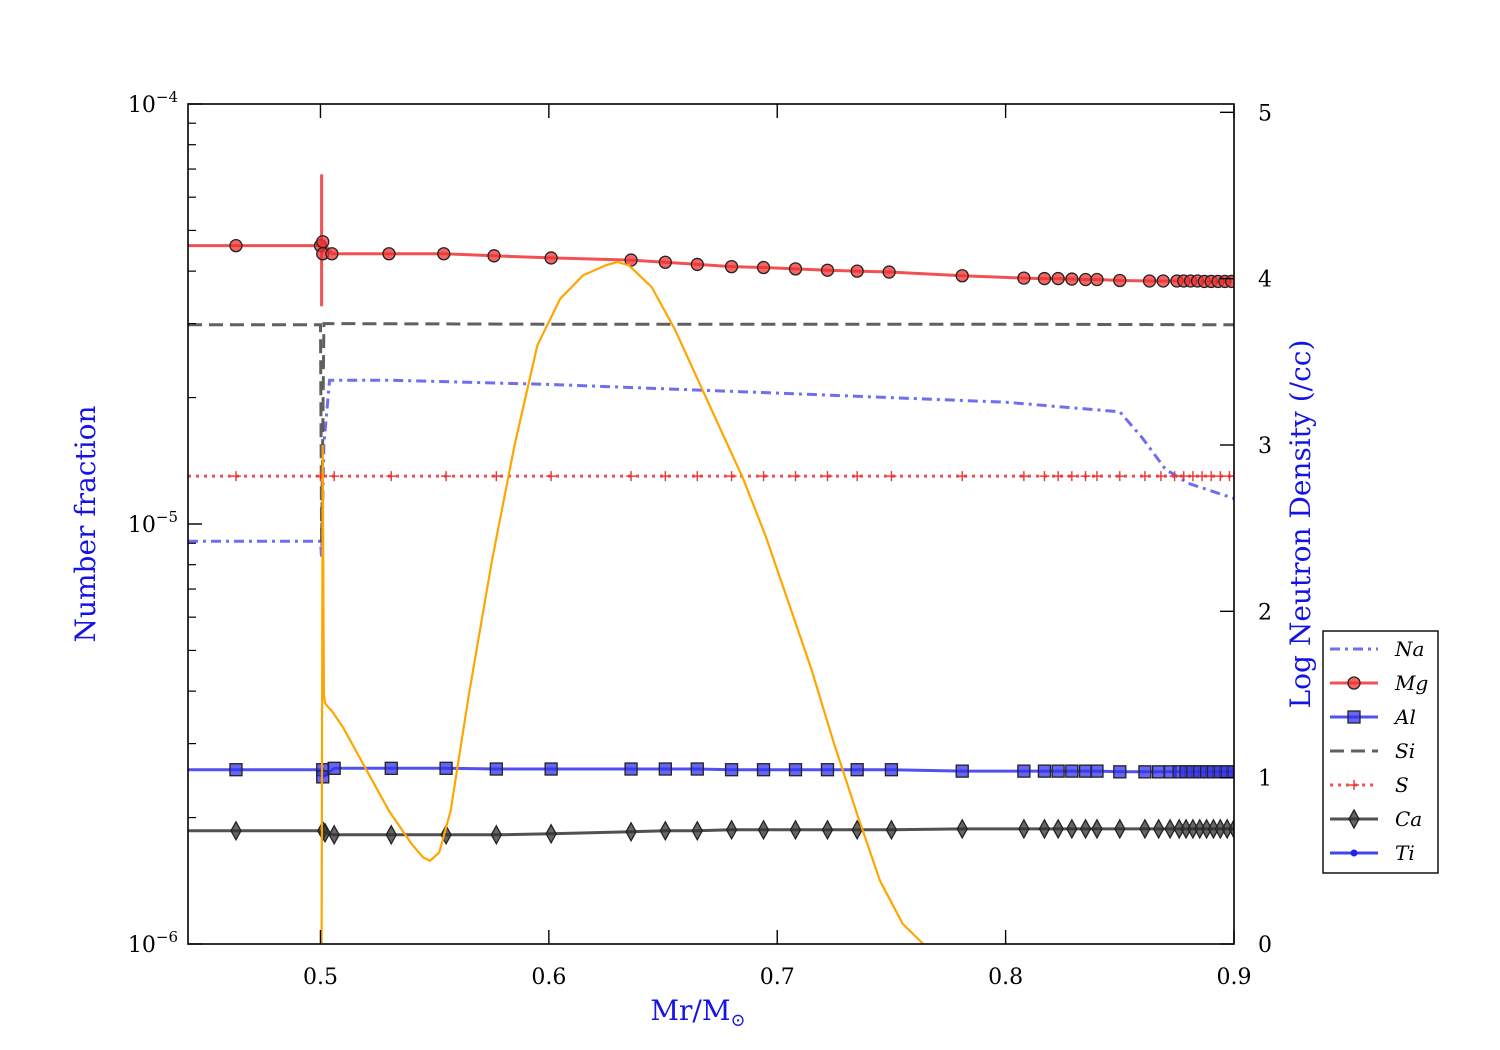  I want to click on y-tick-label: 10⁻⁵, so click(153, 523).